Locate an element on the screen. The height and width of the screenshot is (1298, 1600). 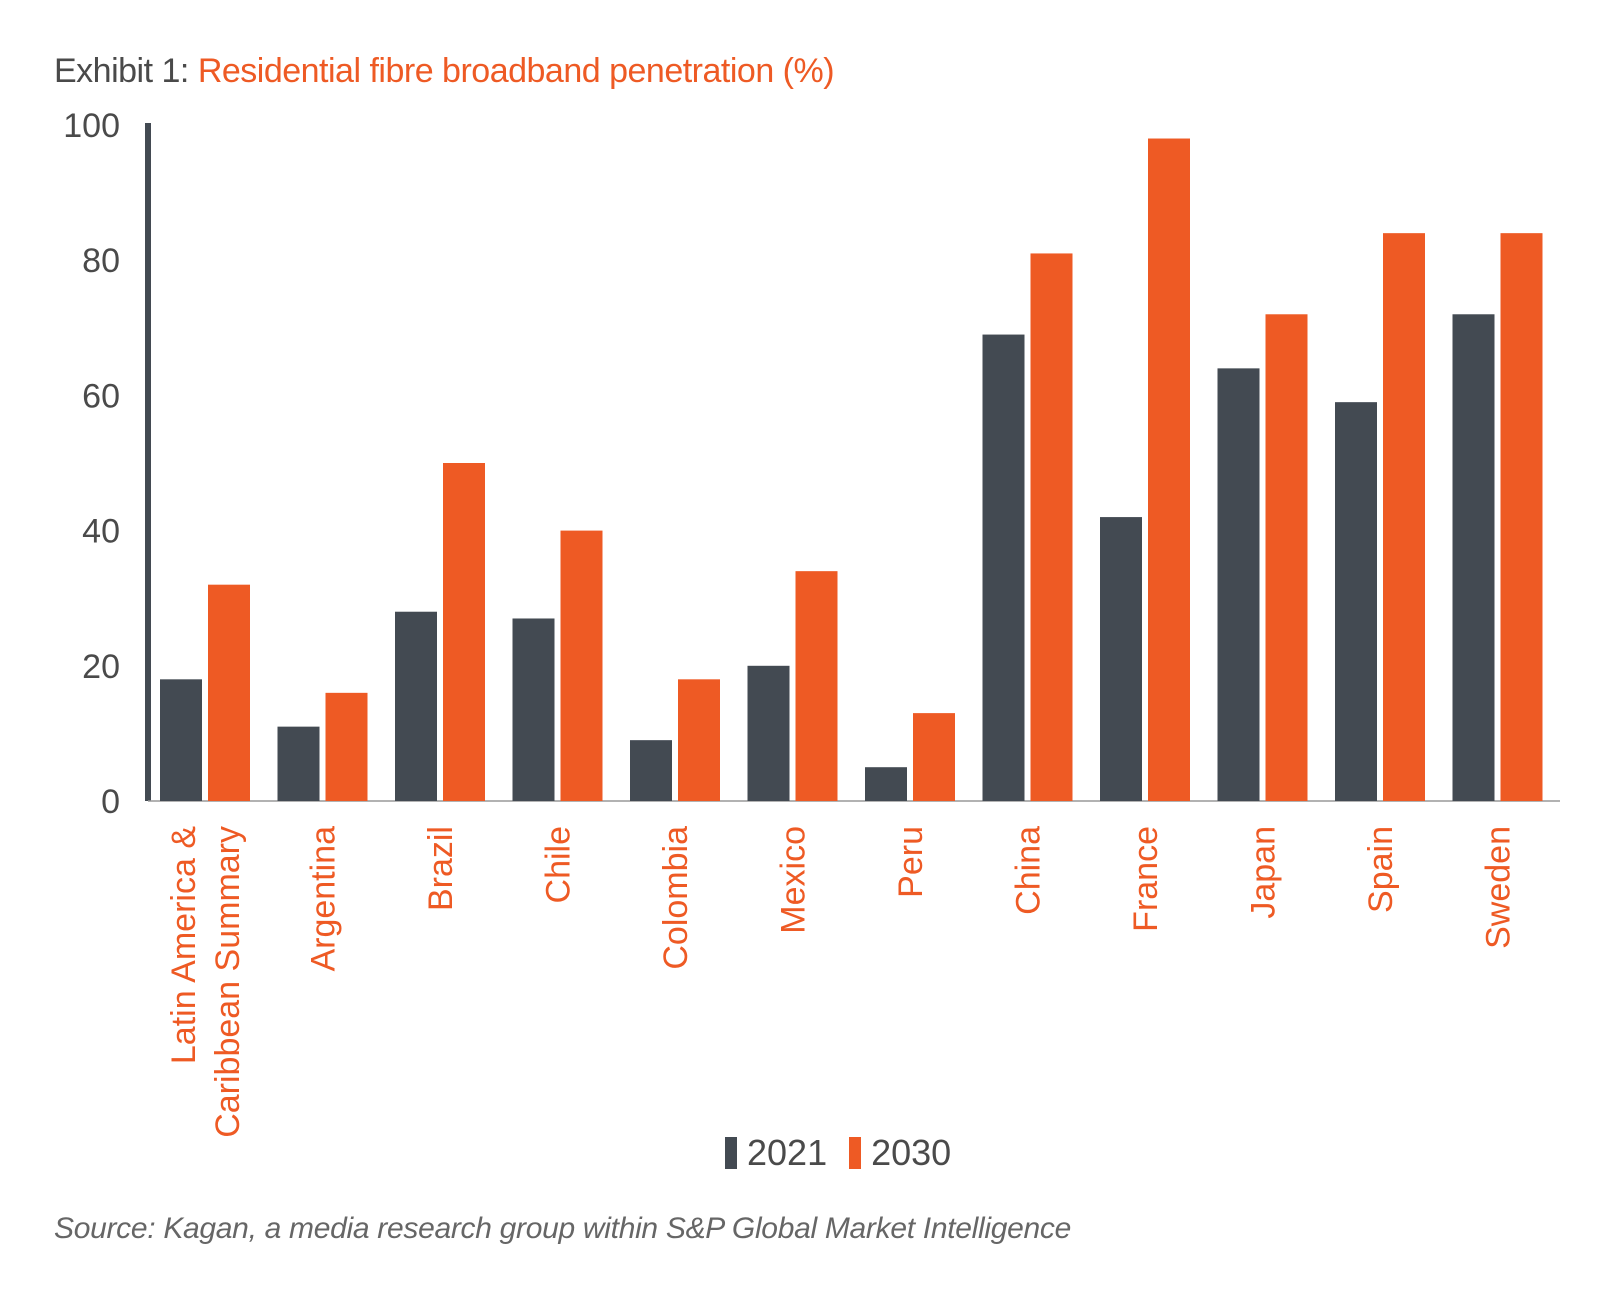
y-tick-label: 20 is located at coordinates (101, 667).